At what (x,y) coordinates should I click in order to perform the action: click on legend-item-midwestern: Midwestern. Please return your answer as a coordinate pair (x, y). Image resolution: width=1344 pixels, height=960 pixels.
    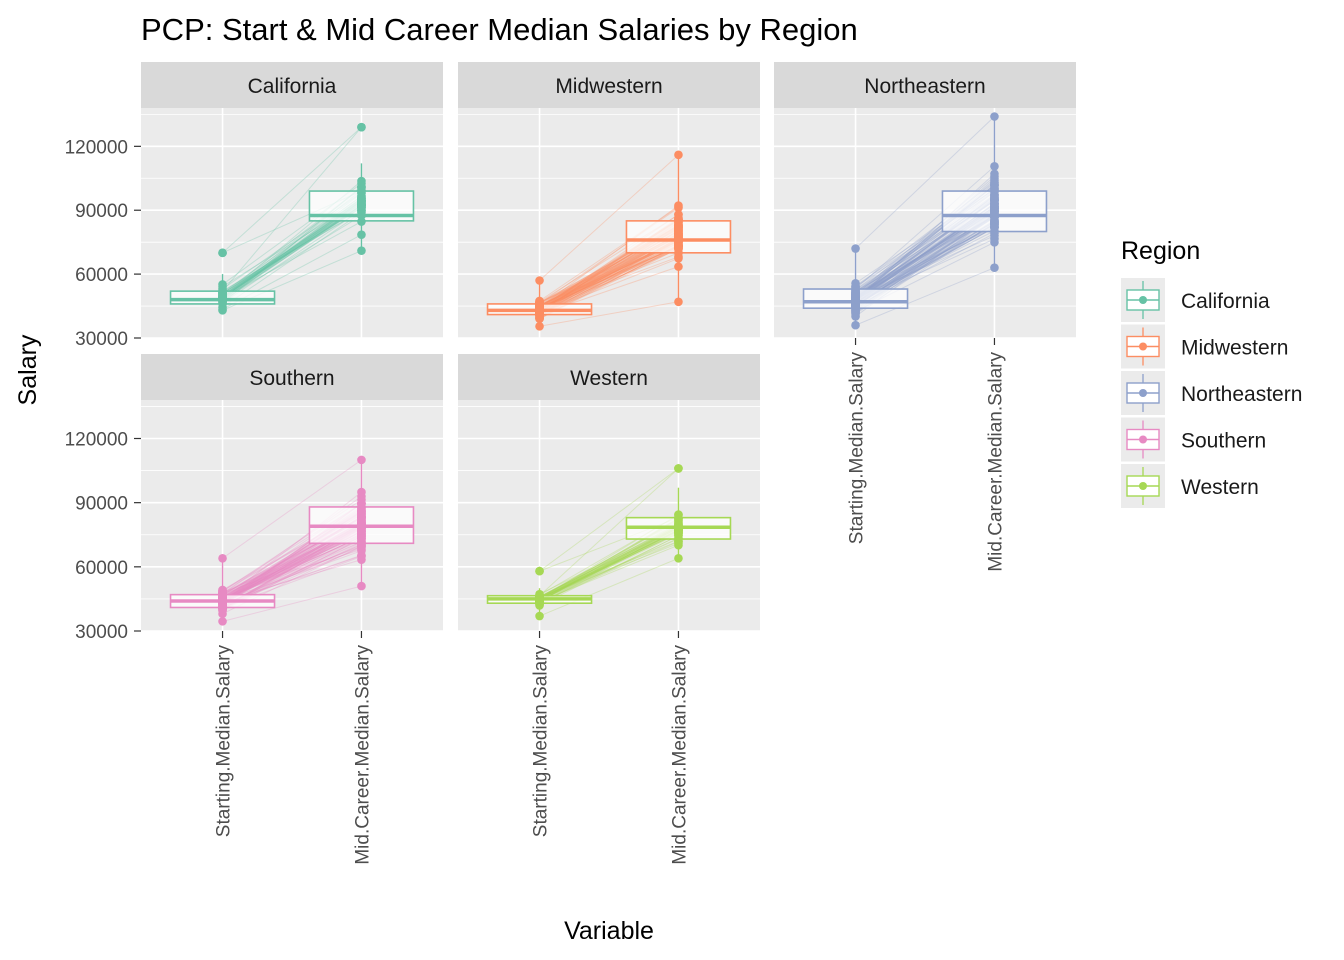
    Looking at the image, I should click on (1204, 346).